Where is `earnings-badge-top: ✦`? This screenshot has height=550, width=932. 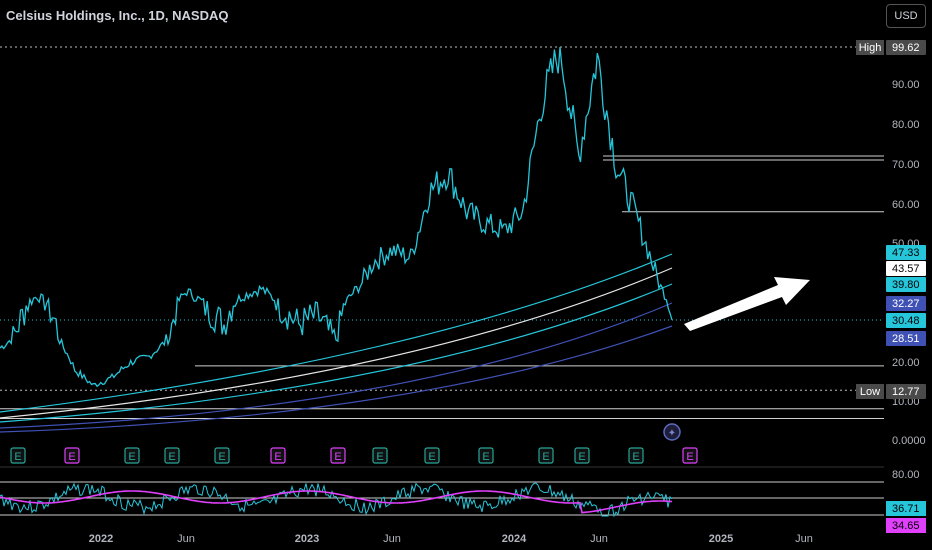 earnings-badge-top: ✦ is located at coordinates (672, 432).